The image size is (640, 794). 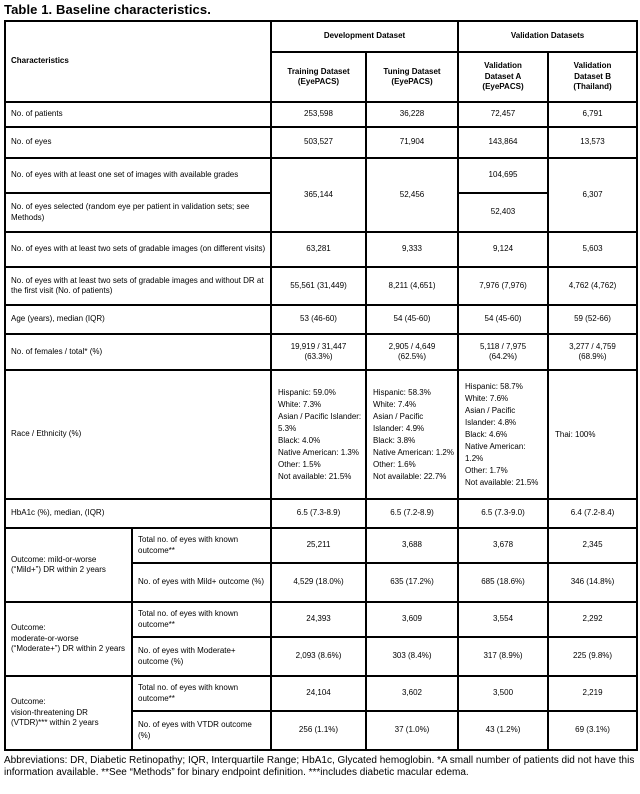 I want to click on row-sublabel: No. of eyes with Moderate+ outcome (%), so click(x=201, y=656).